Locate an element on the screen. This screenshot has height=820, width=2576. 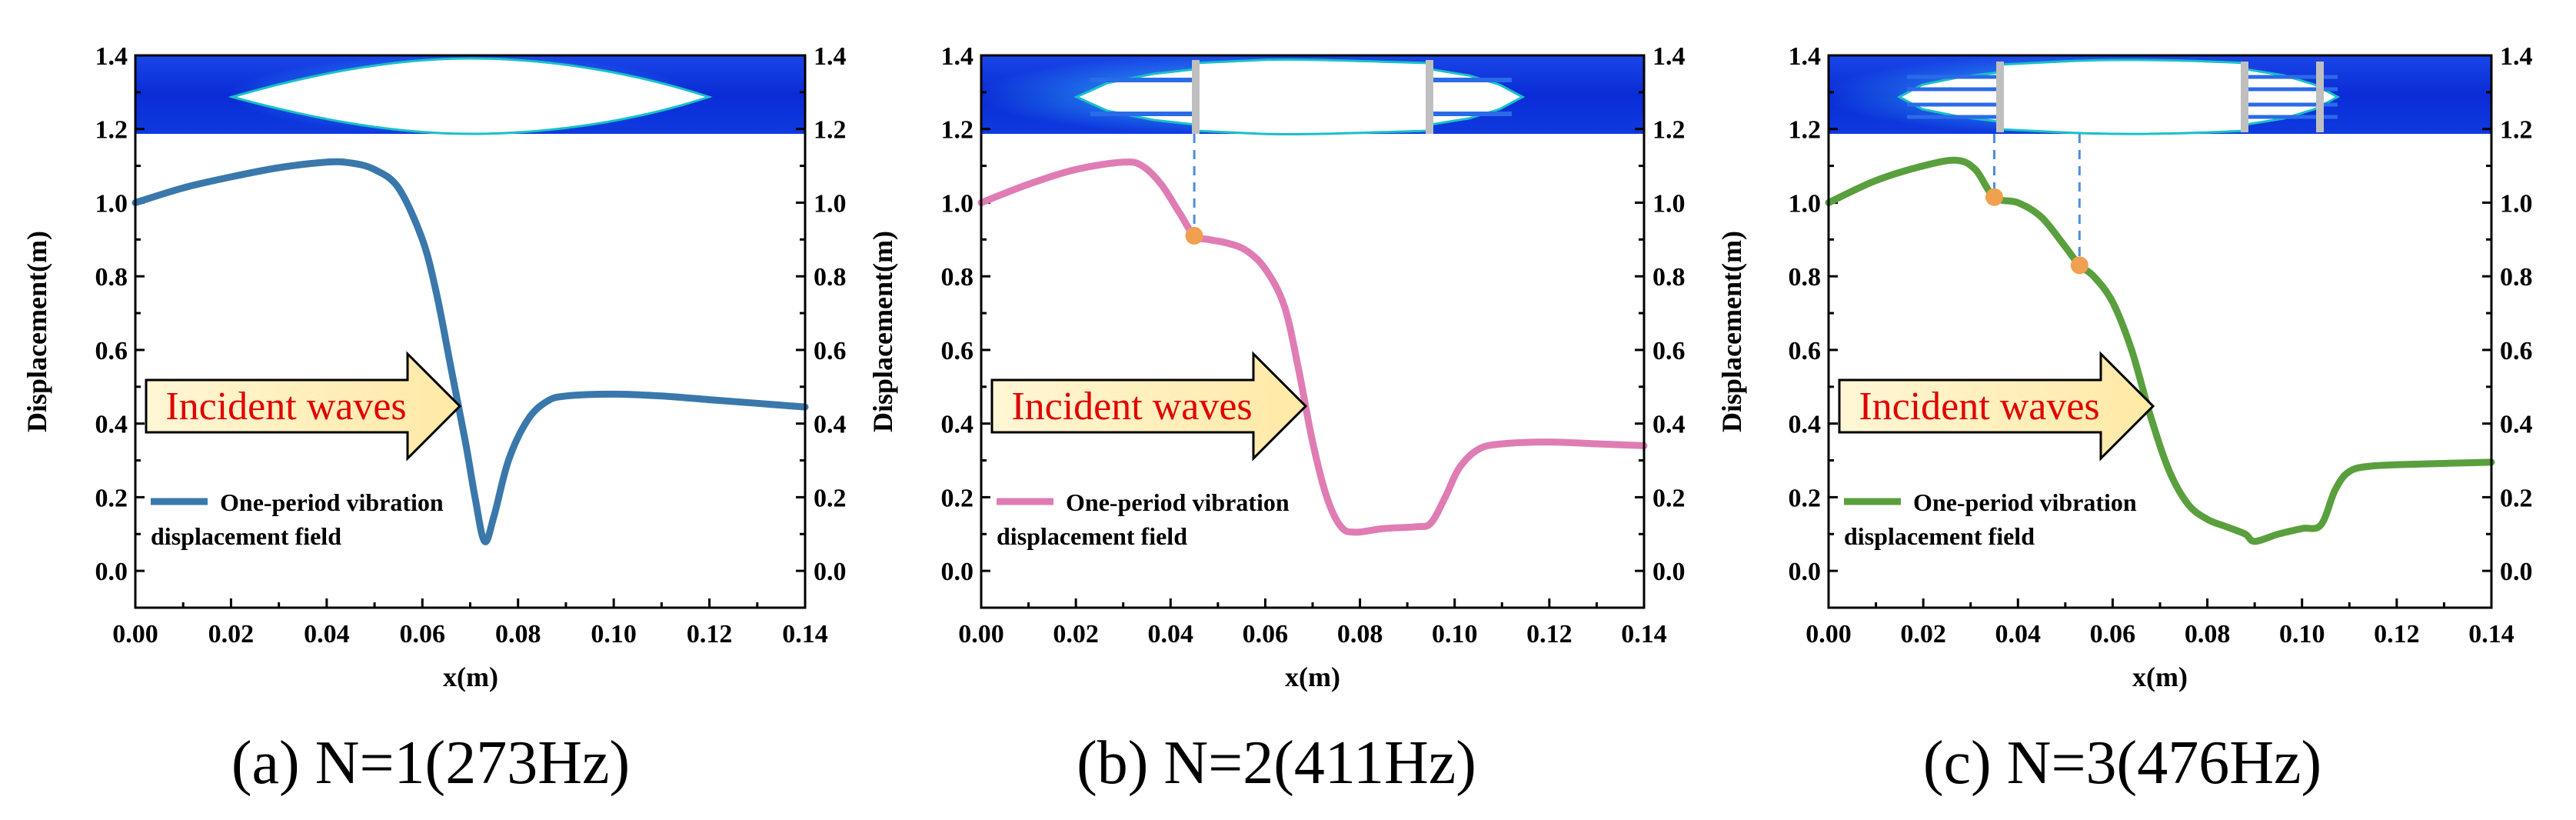
x-tick-label-a: 0.02 is located at coordinates (232, 634).